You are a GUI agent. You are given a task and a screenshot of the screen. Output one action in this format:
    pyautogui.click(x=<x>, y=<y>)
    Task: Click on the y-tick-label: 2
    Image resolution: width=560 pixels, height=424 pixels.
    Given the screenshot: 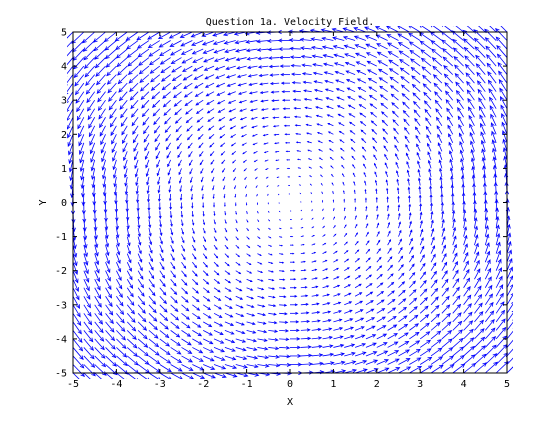 What is the action you would take?
    pyautogui.click(x=64, y=135)
    